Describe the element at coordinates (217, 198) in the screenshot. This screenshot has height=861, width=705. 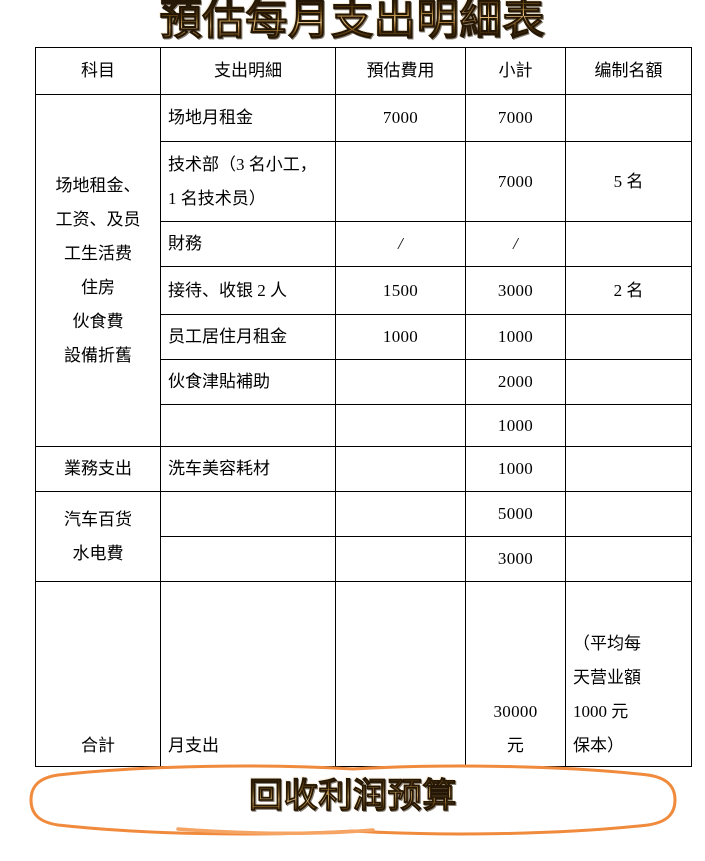
I see `detail-line-2: 1 名技术员）` at that location.